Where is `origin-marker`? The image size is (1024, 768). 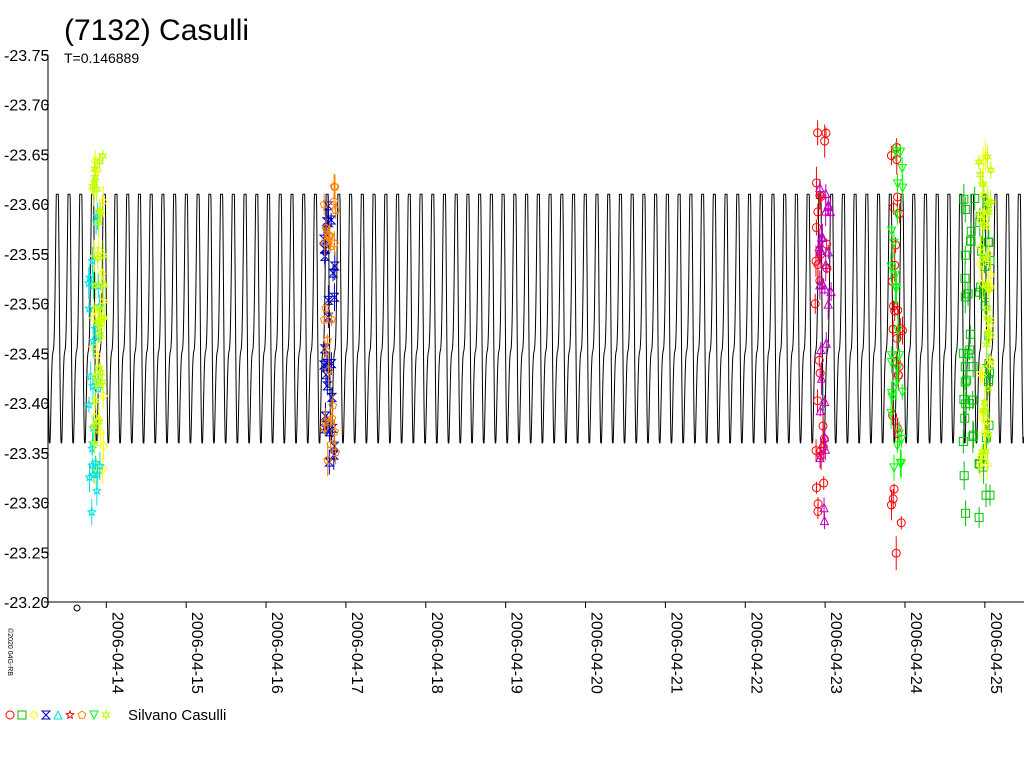 origin-marker is located at coordinates (77, 608).